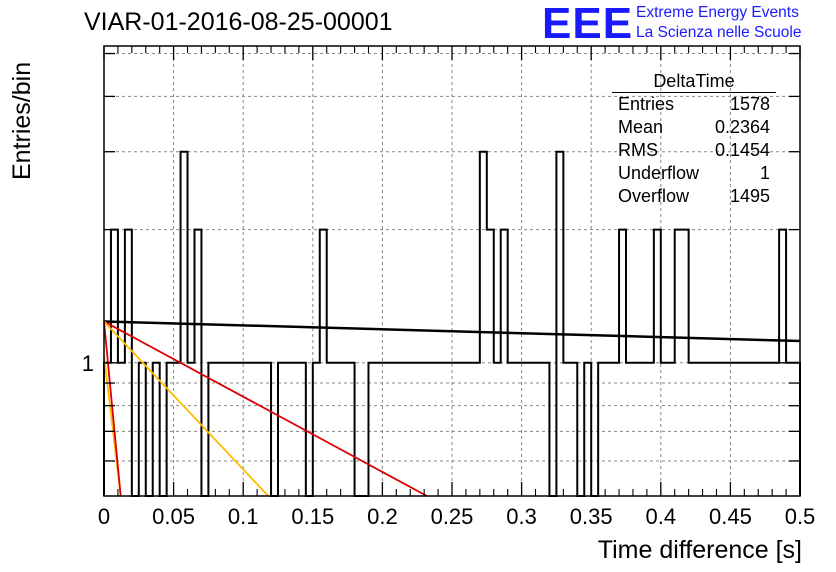 This screenshot has width=836, height=572. I want to click on stats-row-entries: Entries 1578, so click(694, 104).